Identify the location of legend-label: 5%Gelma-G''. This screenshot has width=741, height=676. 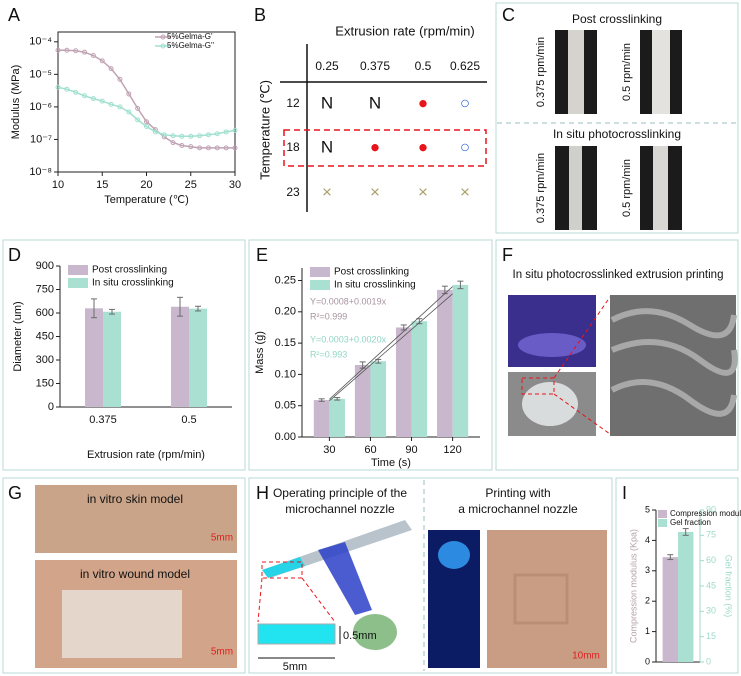
(191, 45).